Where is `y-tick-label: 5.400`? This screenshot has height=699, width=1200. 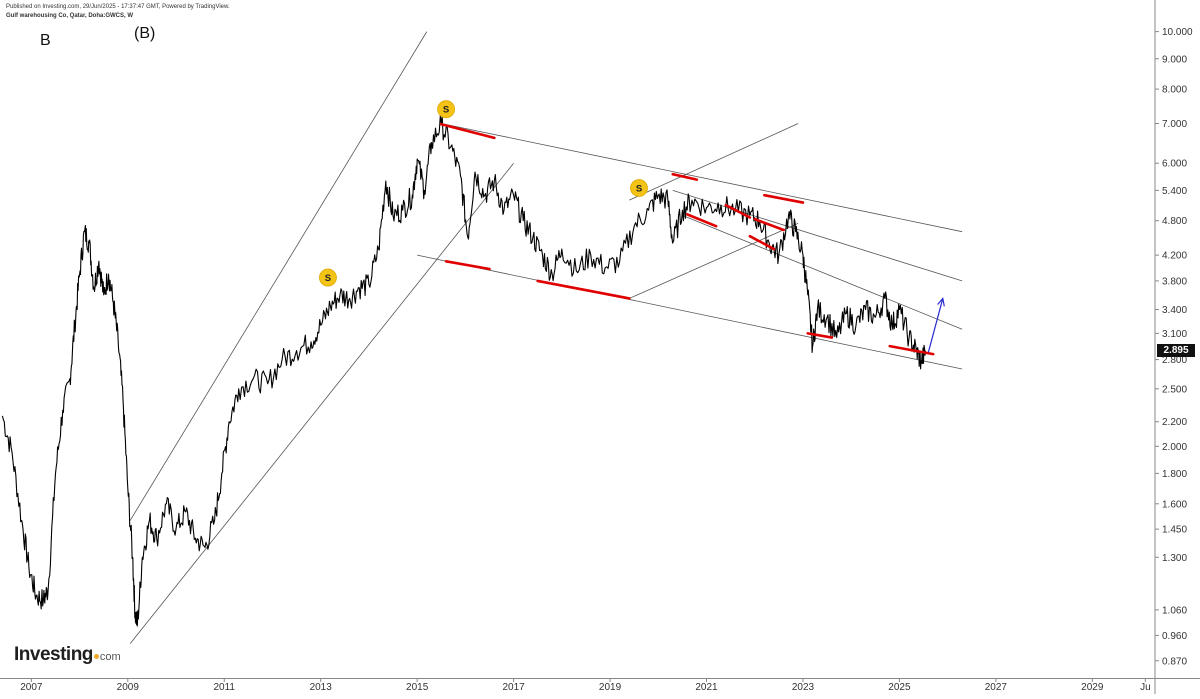 y-tick-label: 5.400 is located at coordinates (1174, 191).